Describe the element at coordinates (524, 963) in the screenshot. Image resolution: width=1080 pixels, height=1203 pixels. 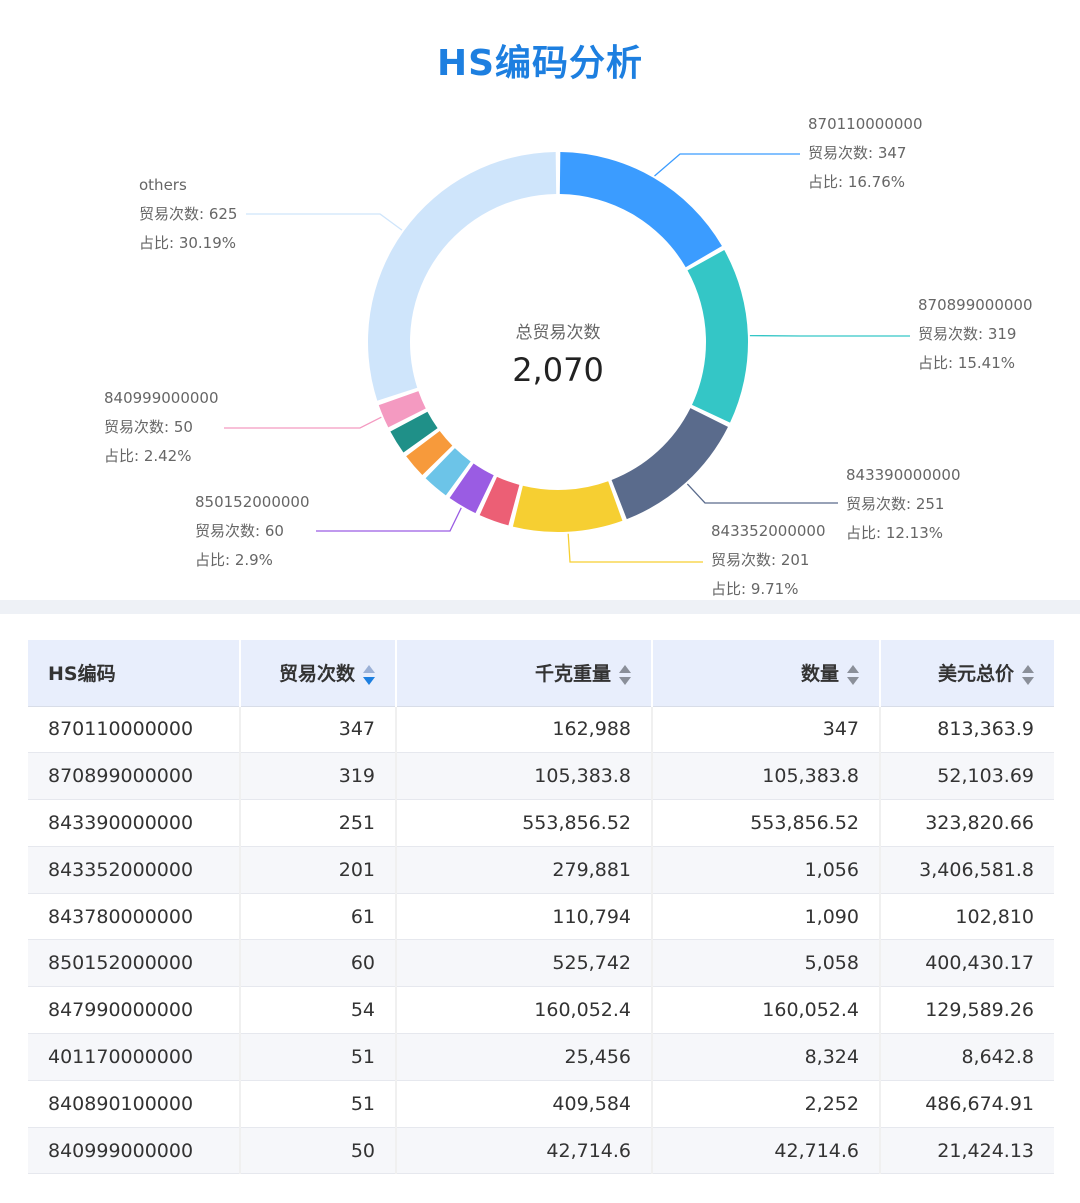
I see `table-cell: 525,742` at that location.